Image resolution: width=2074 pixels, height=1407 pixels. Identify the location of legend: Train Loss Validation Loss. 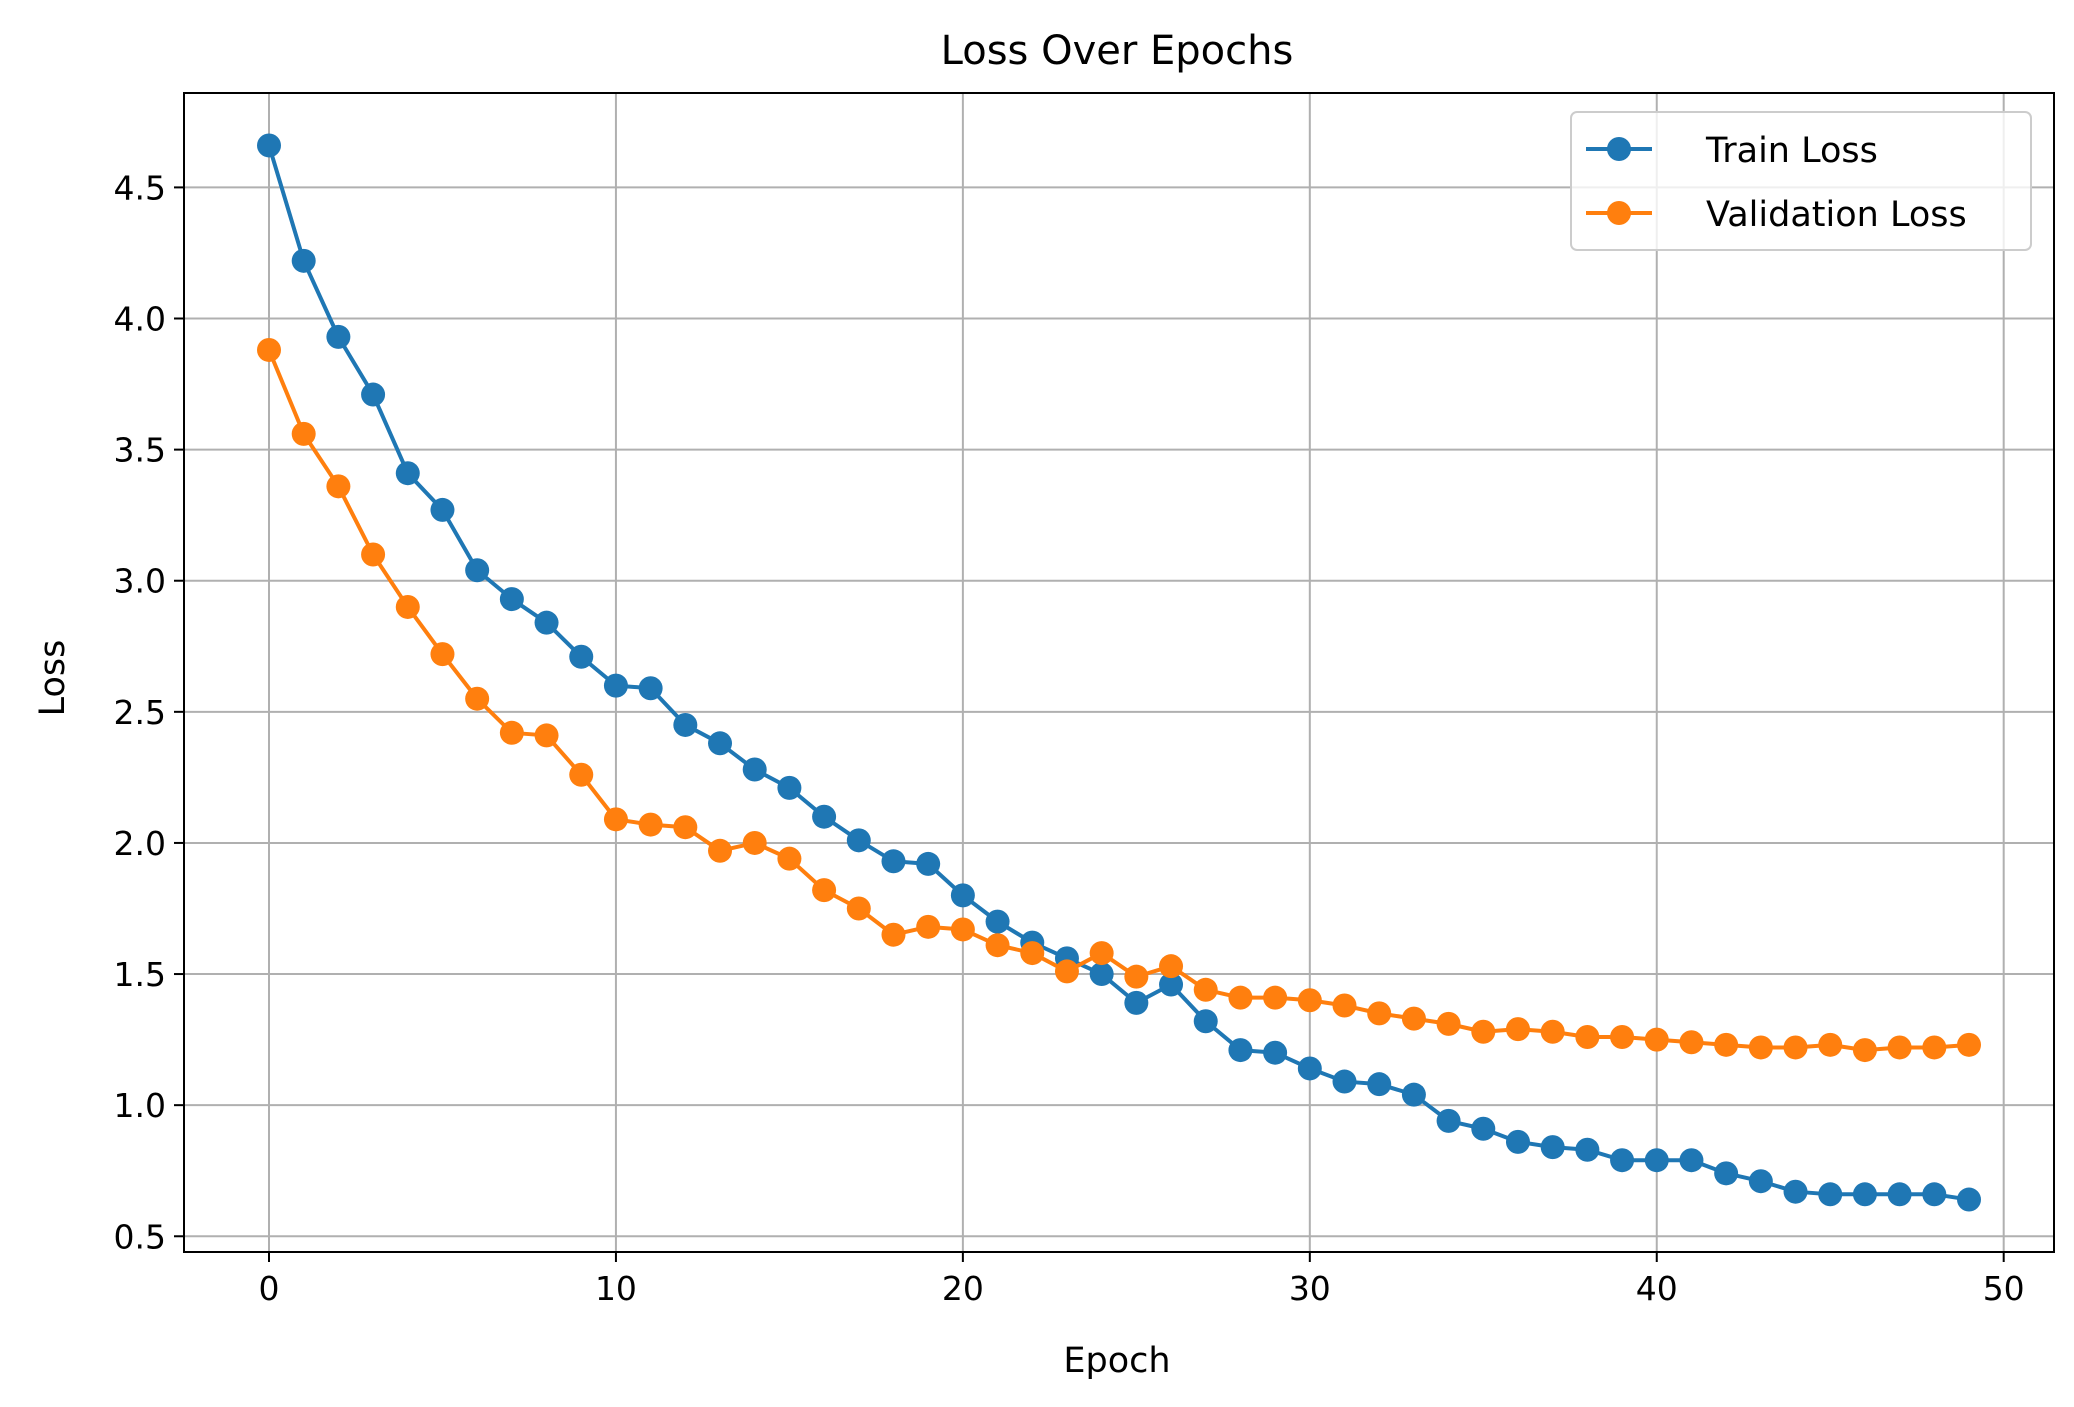
(1801, 181).